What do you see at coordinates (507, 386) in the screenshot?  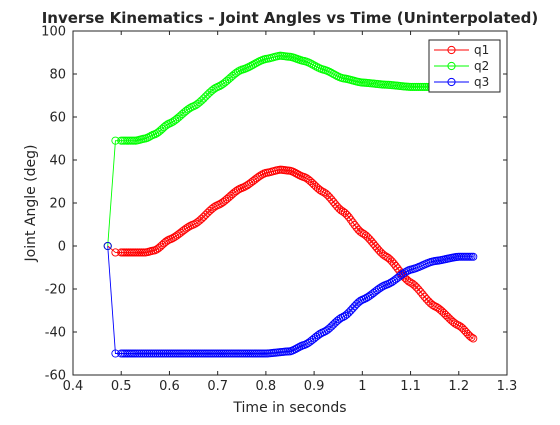 I see `x-tick-label: 1.3` at bounding box center [507, 386].